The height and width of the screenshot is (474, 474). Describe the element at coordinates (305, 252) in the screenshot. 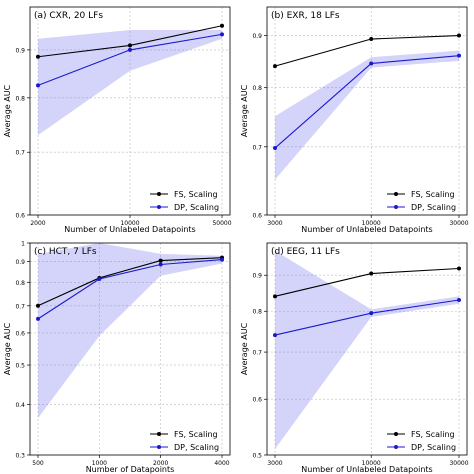

I see `chart-title: (d) EEG, 11 LFs` at that location.